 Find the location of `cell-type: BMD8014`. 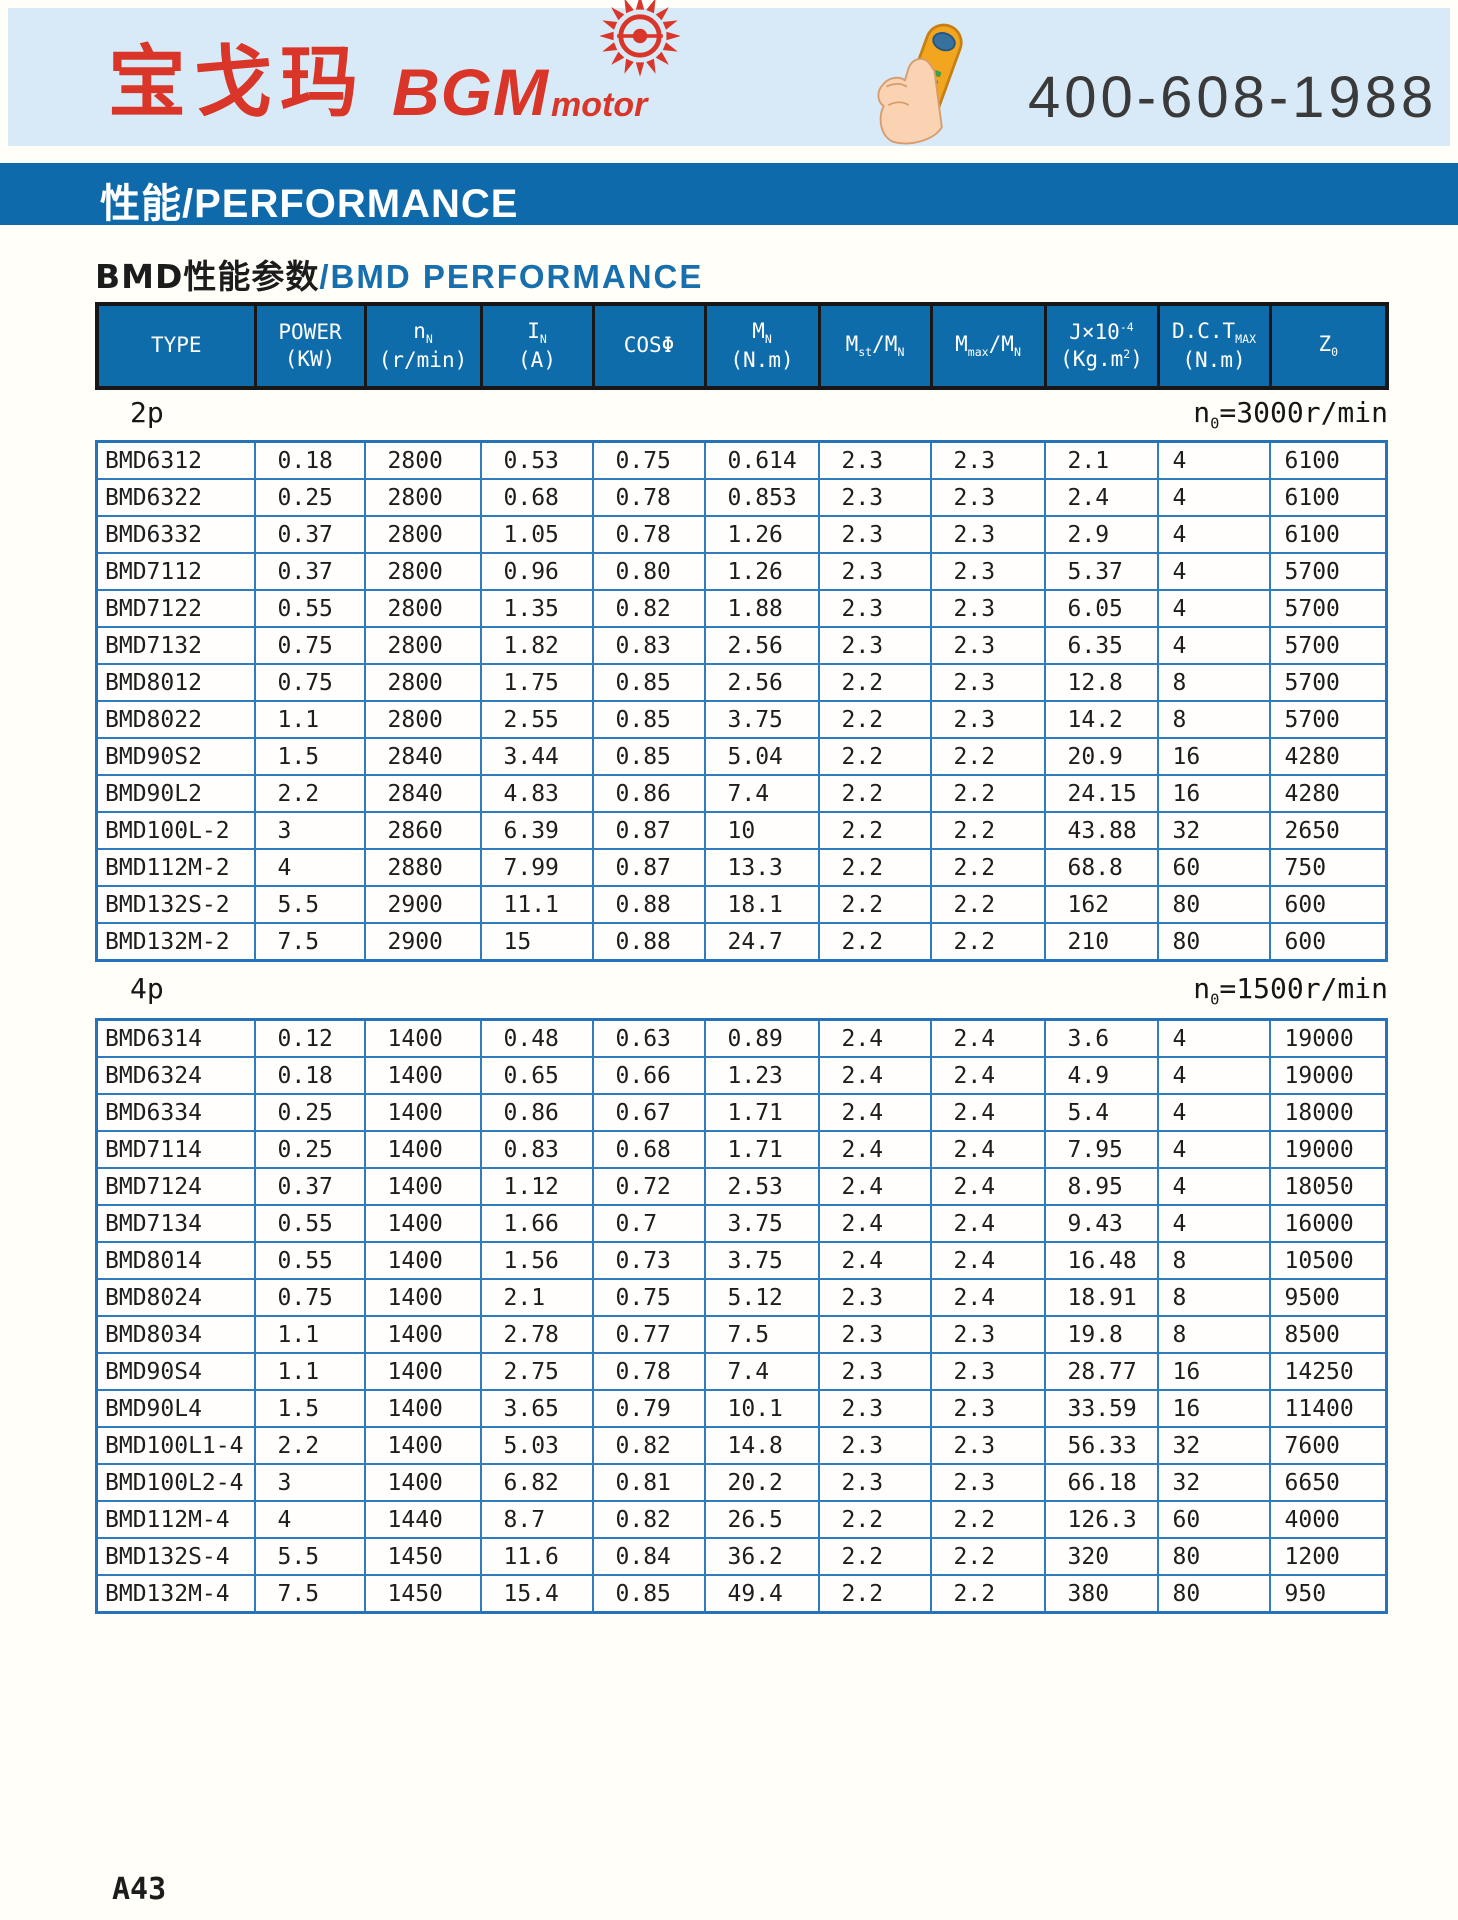

cell-type: BMD8014 is located at coordinates (175, 1260).